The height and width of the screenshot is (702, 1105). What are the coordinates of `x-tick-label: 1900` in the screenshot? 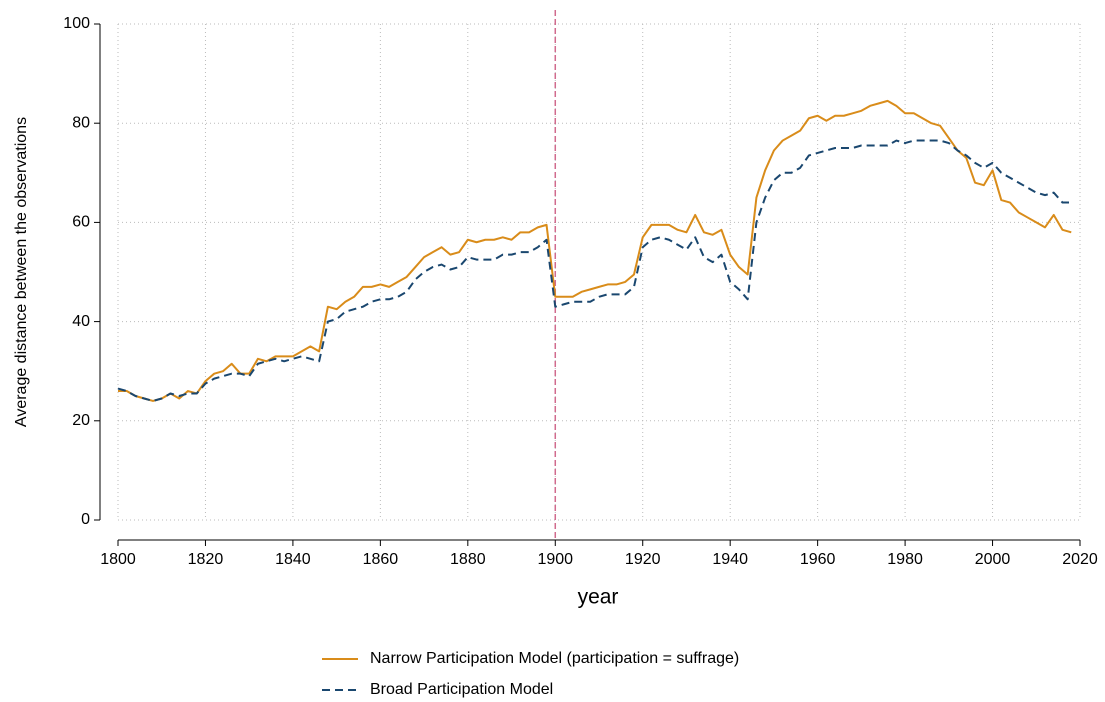 It's located at (555, 559).